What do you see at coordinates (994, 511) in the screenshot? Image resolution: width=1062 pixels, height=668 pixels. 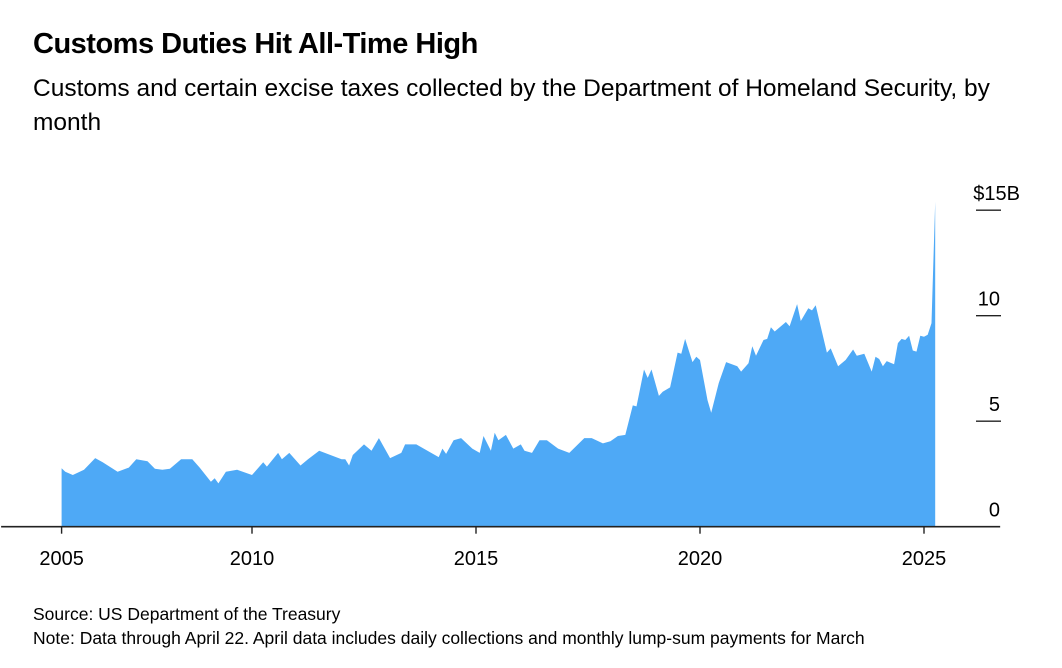 I see `y-tick-label: 0` at bounding box center [994, 511].